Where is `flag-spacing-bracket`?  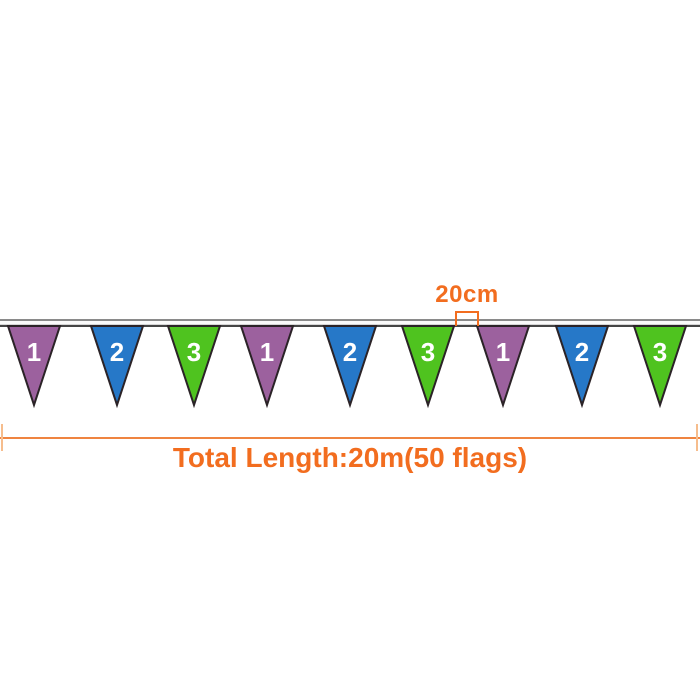 flag-spacing-bracket is located at coordinates (467, 318).